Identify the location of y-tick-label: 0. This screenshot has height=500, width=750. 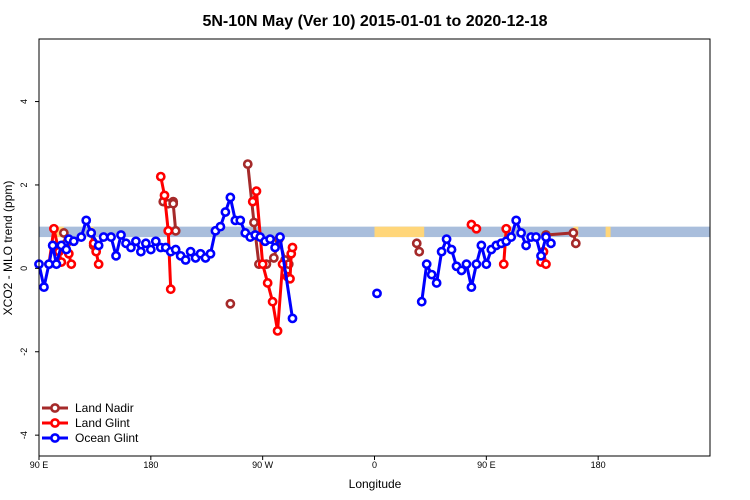
(24, 268).